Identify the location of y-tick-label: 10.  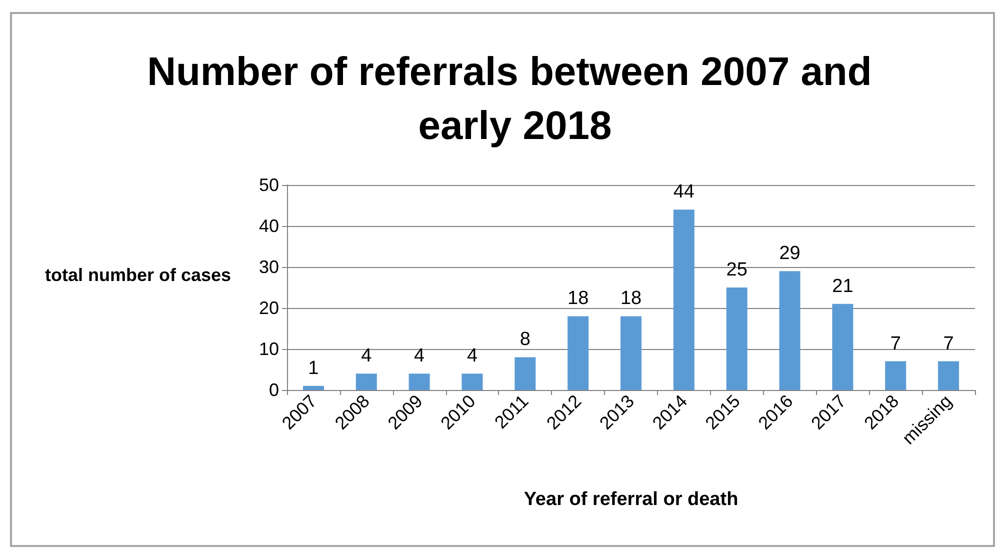
(268, 349).